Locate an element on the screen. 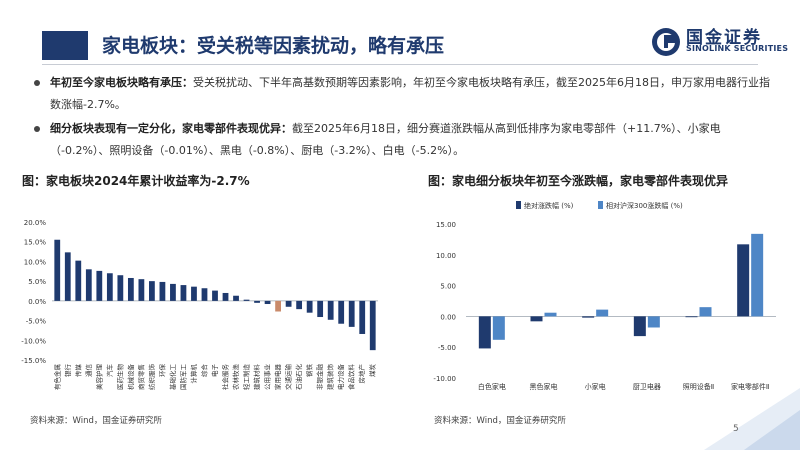 This screenshot has width=800, height=450. x-tick-label: 非银金融 is located at coordinates (319, 377).